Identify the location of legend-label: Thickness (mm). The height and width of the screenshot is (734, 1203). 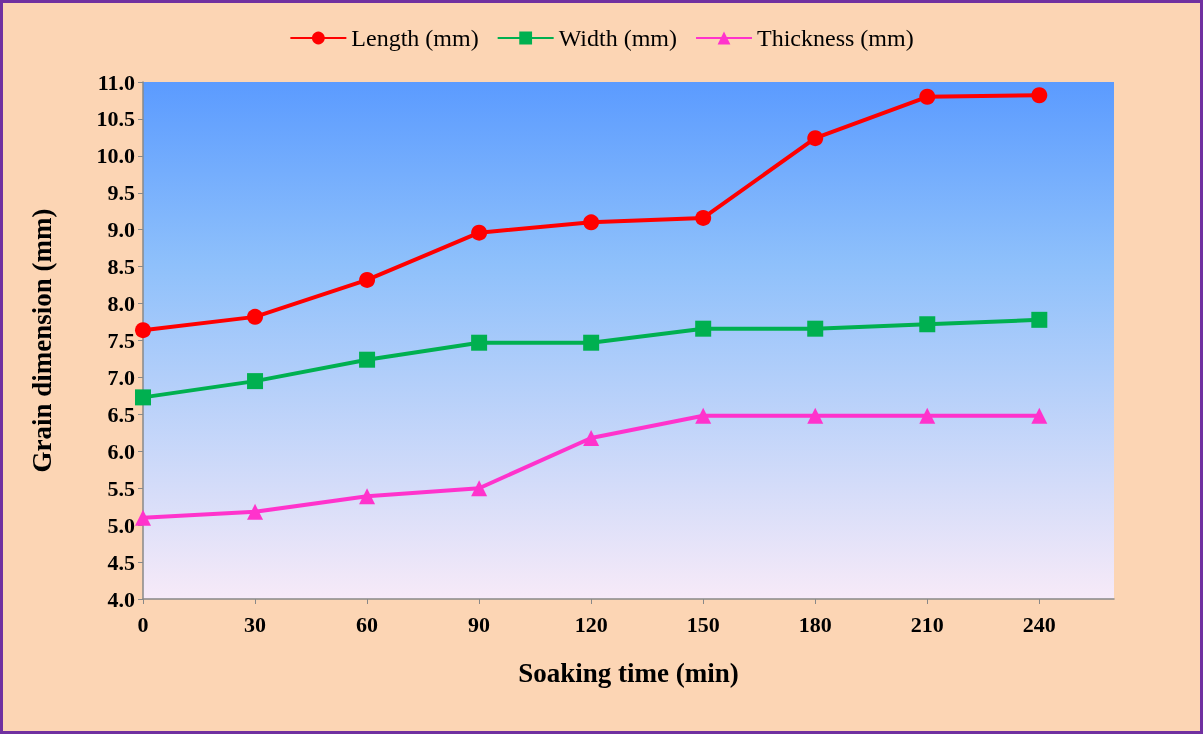
(835, 38).